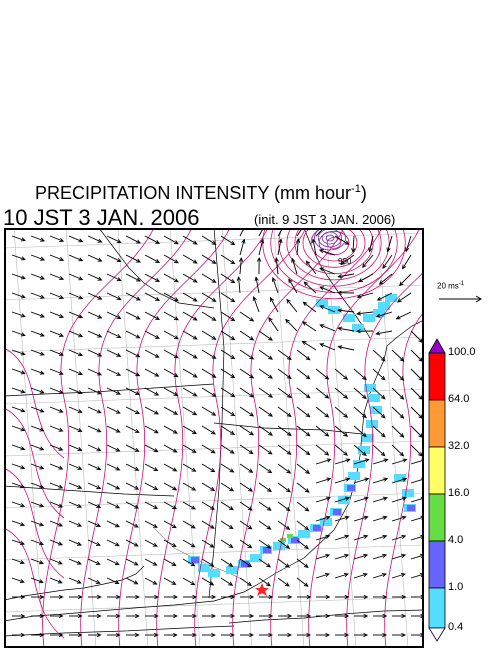 Image resolution: width=500 pixels, height=650 pixels. I want to click on colorbar-bottom-triangle, so click(437, 634).